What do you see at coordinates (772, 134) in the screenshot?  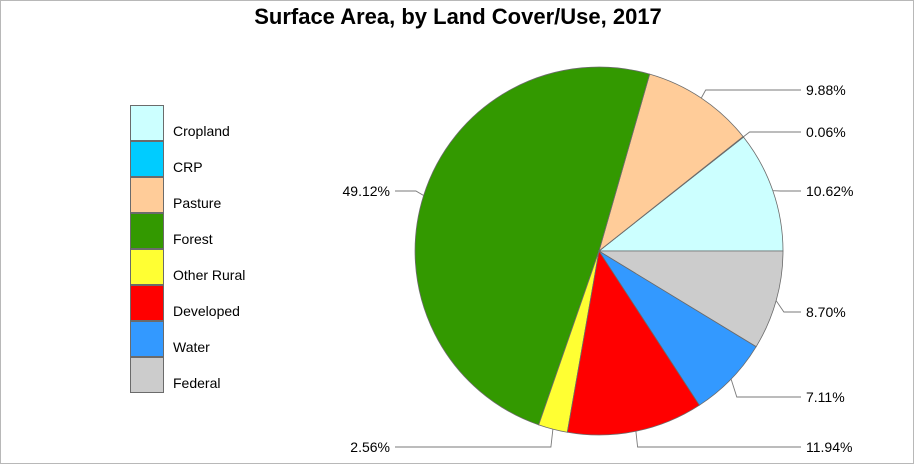 I see `leader-line-crp` at bounding box center [772, 134].